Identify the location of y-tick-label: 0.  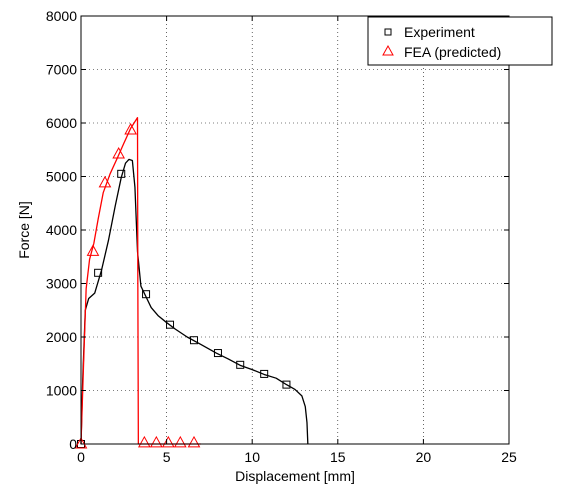
(73, 444).